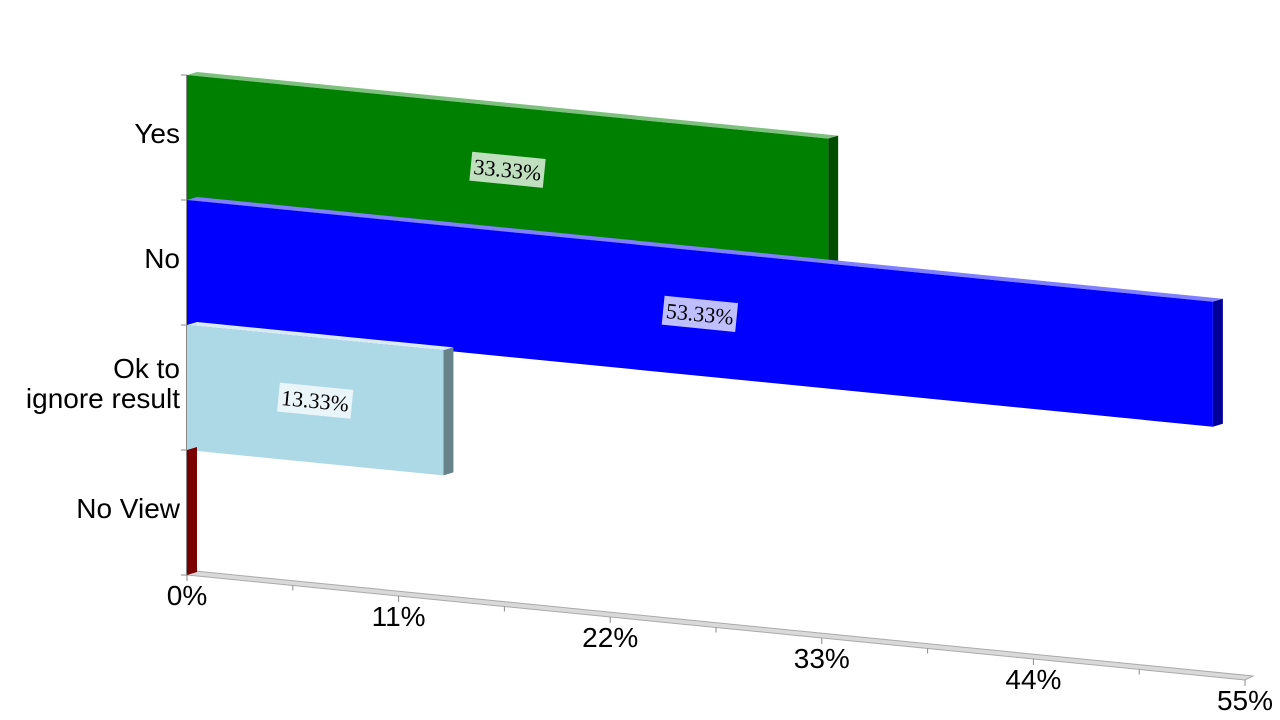 The image size is (1280, 720). I want to click on bar-group, so click(192, 511).